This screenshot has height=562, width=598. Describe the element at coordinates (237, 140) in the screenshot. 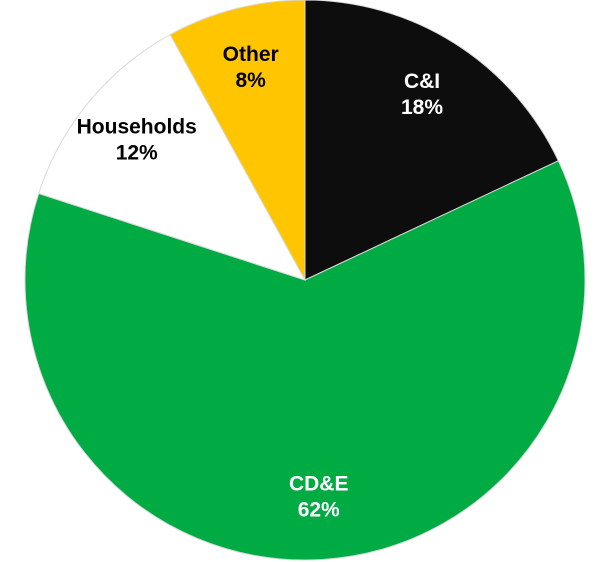

I see `pie-slice` at that location.